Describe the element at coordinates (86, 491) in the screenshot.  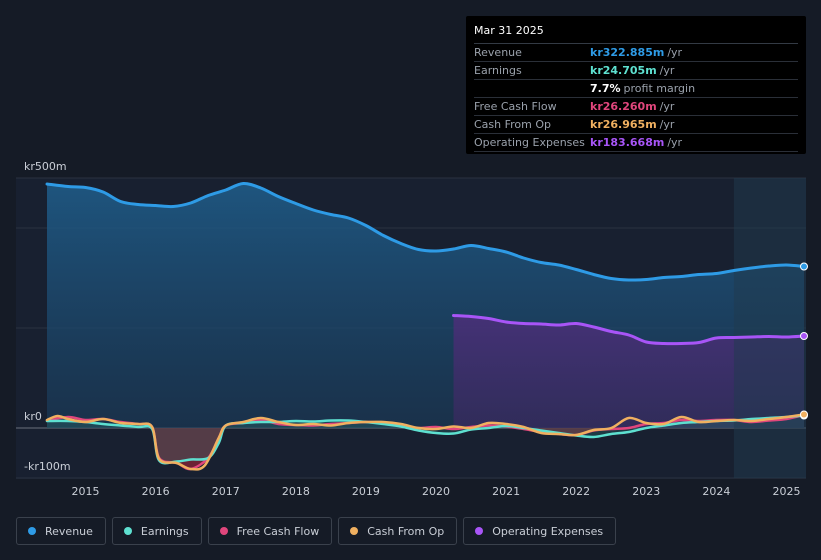
I see `x-tick-label: 2015` at that location.